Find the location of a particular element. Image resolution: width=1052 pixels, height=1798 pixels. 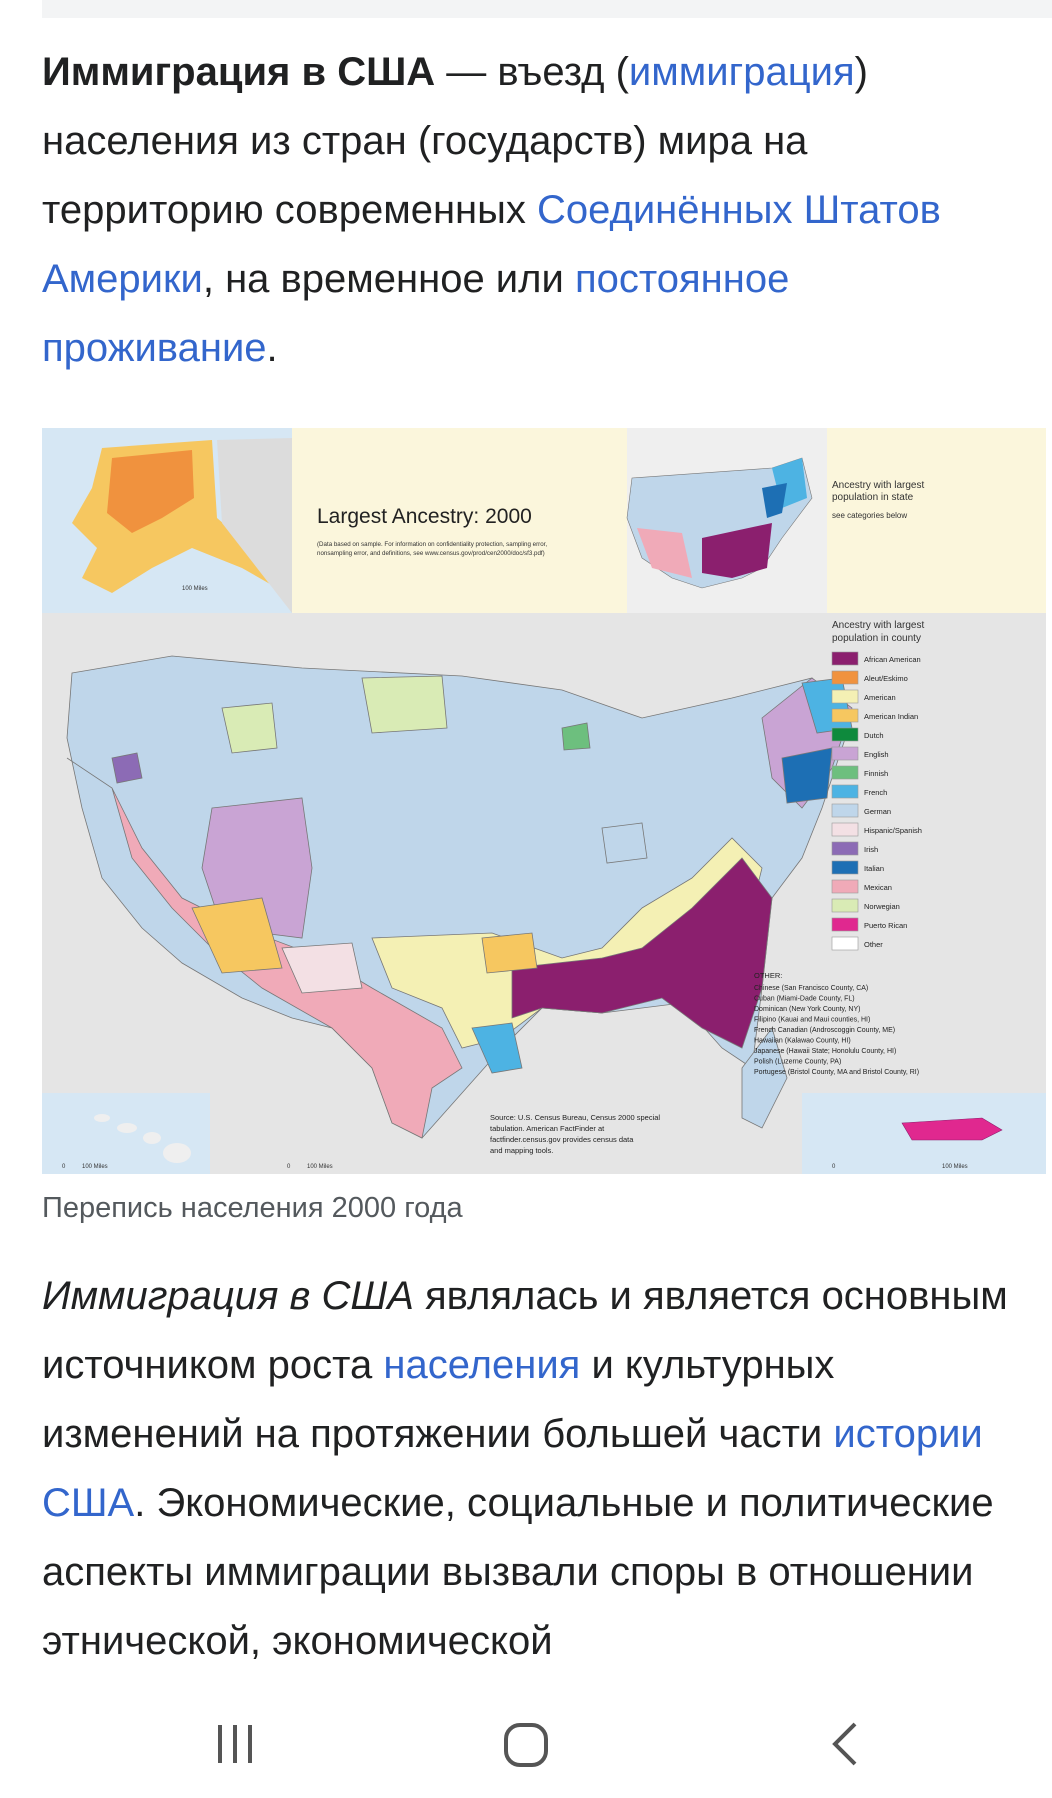

other-title: OTHER: is located at coordinates (768, 975).